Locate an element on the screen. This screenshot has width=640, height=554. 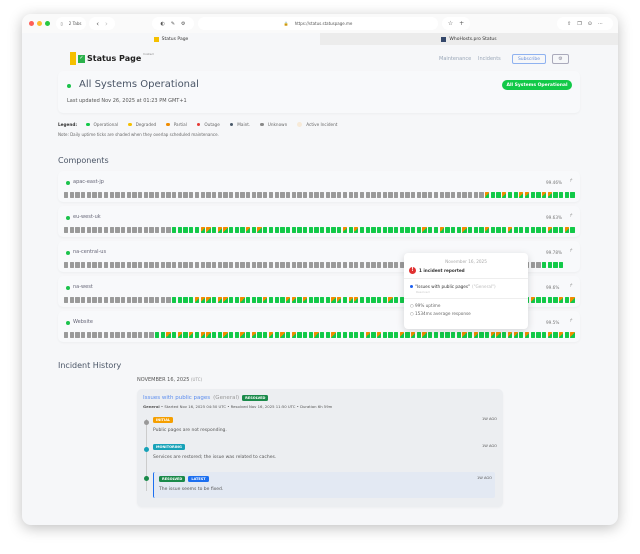
back-icon: ‹ is located at coordinates (97, 23).